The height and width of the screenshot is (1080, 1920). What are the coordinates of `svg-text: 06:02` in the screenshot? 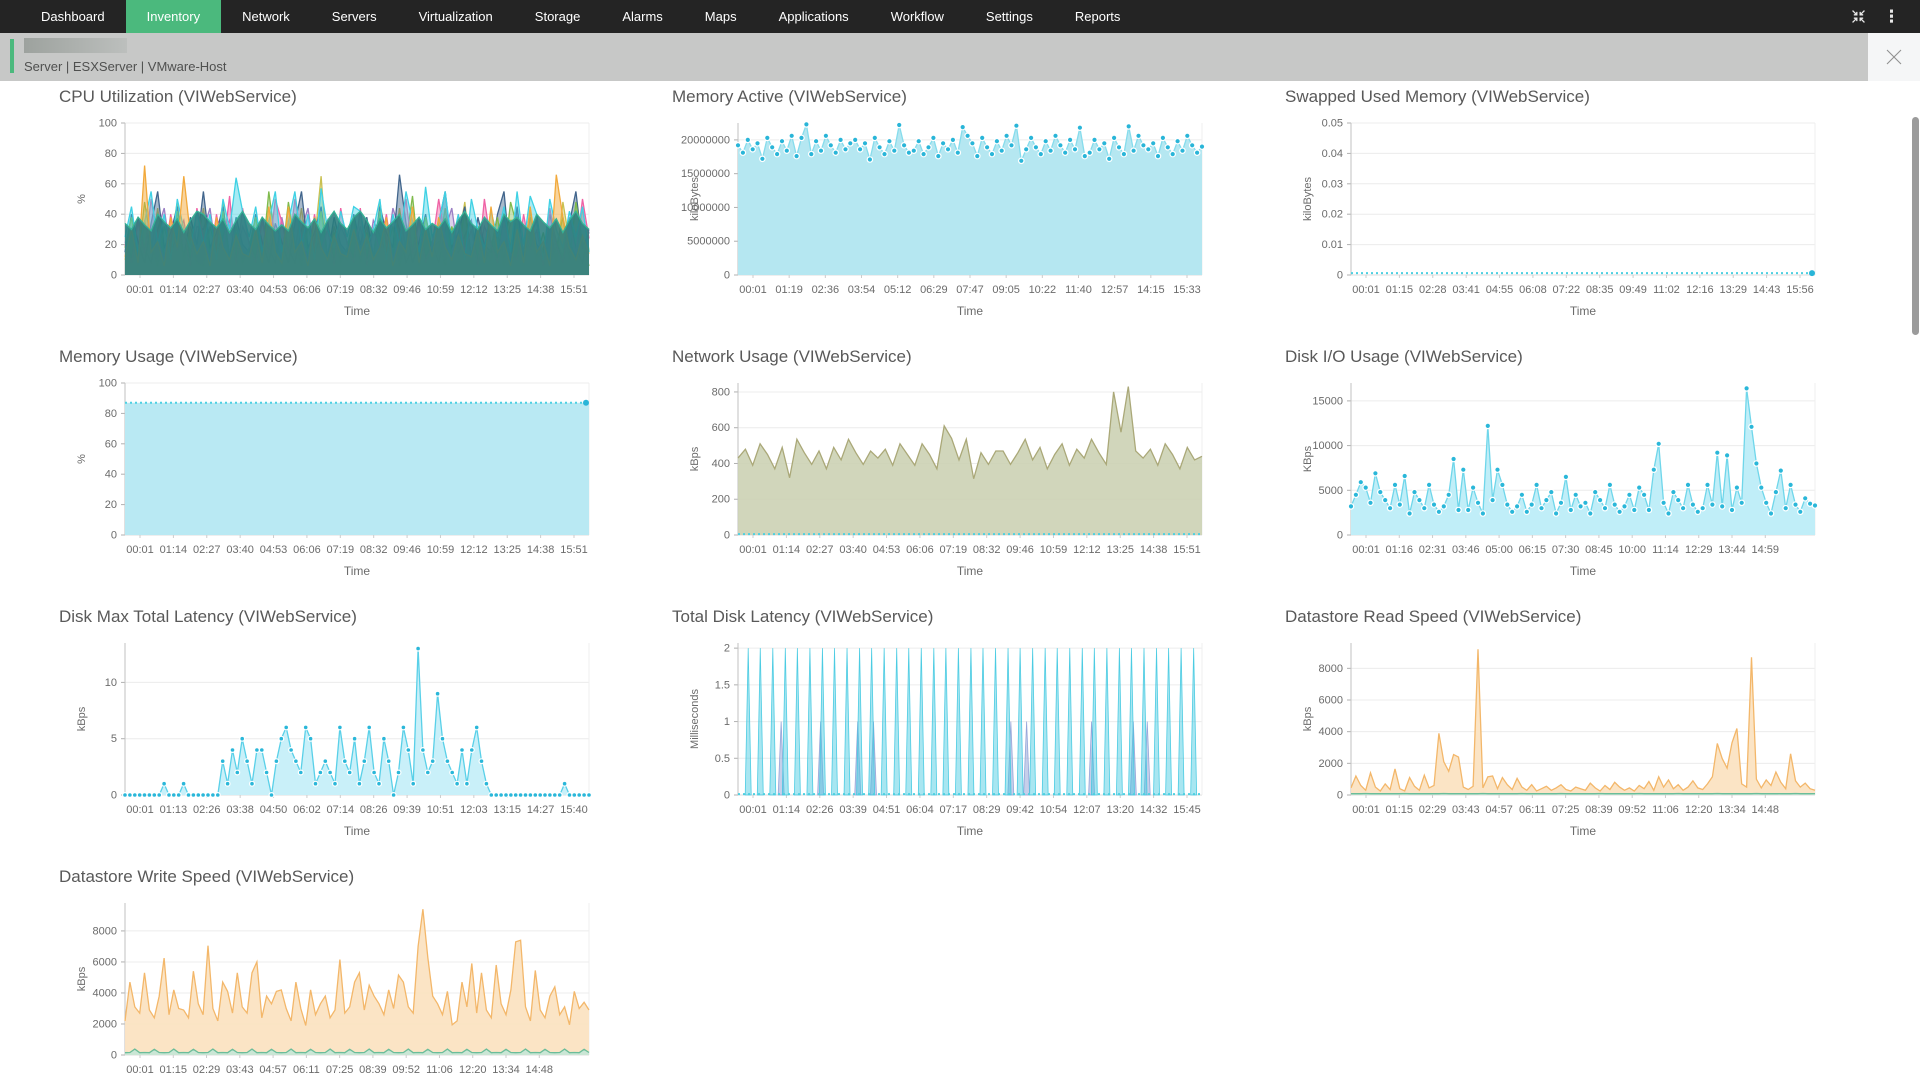 It's located at (307, 810).